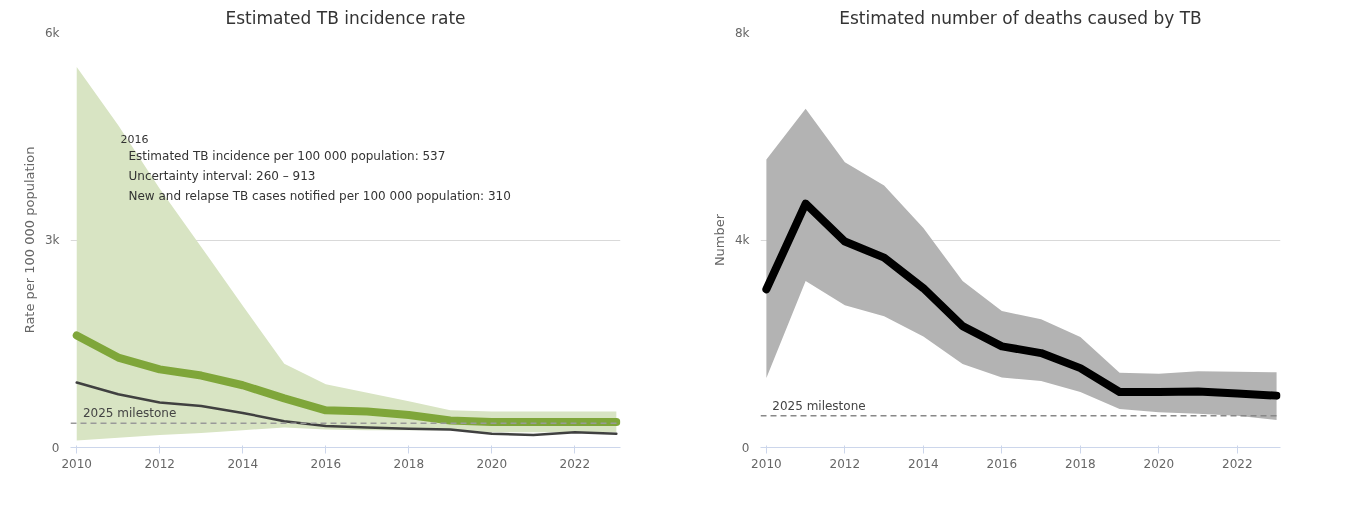  Describe the element at coordinates (134, 139) in the screenshot. I see `annotation: 2016` at that location.